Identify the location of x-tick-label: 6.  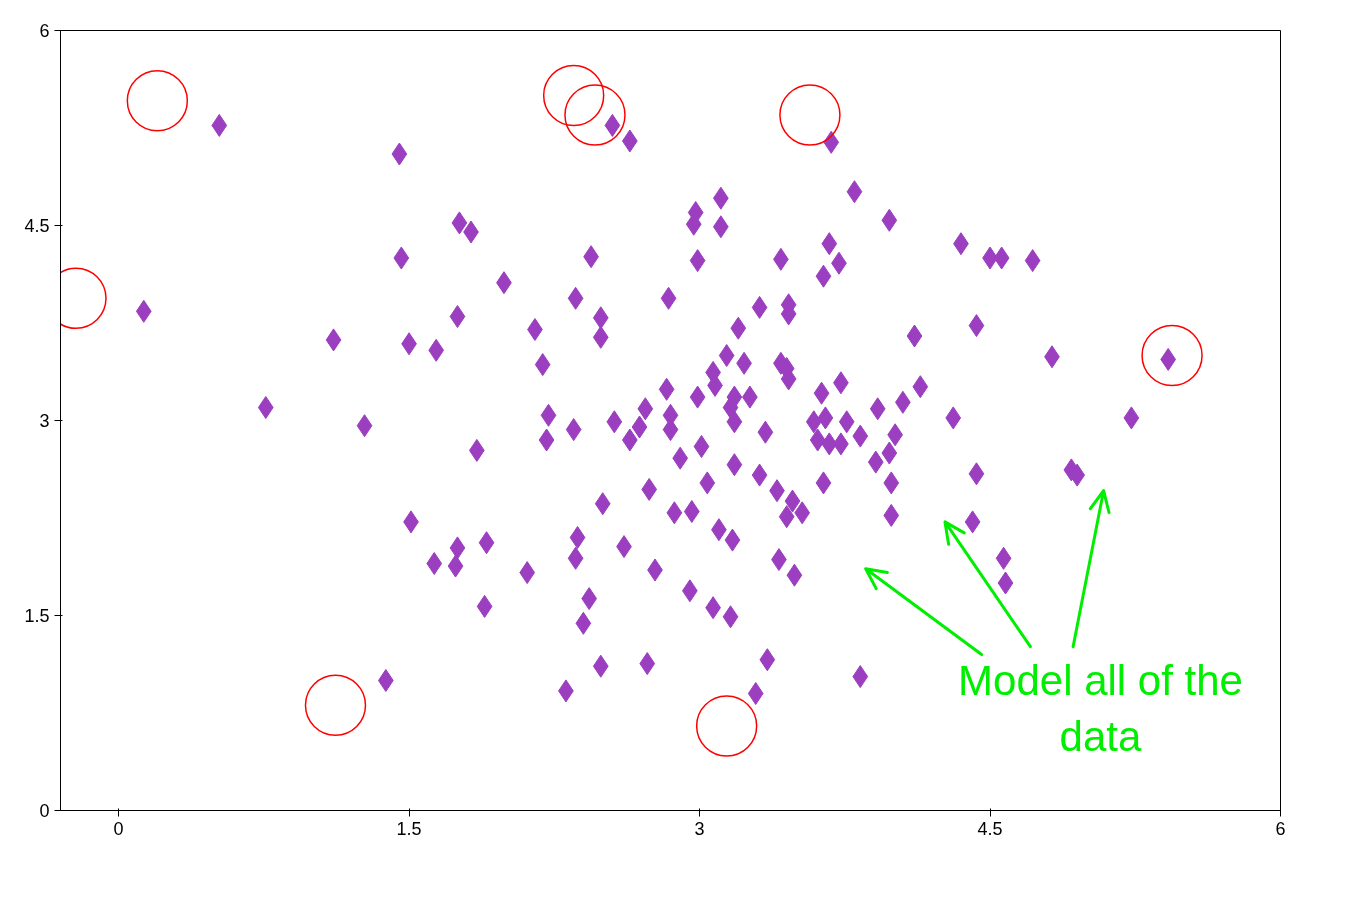
(1280, 828).